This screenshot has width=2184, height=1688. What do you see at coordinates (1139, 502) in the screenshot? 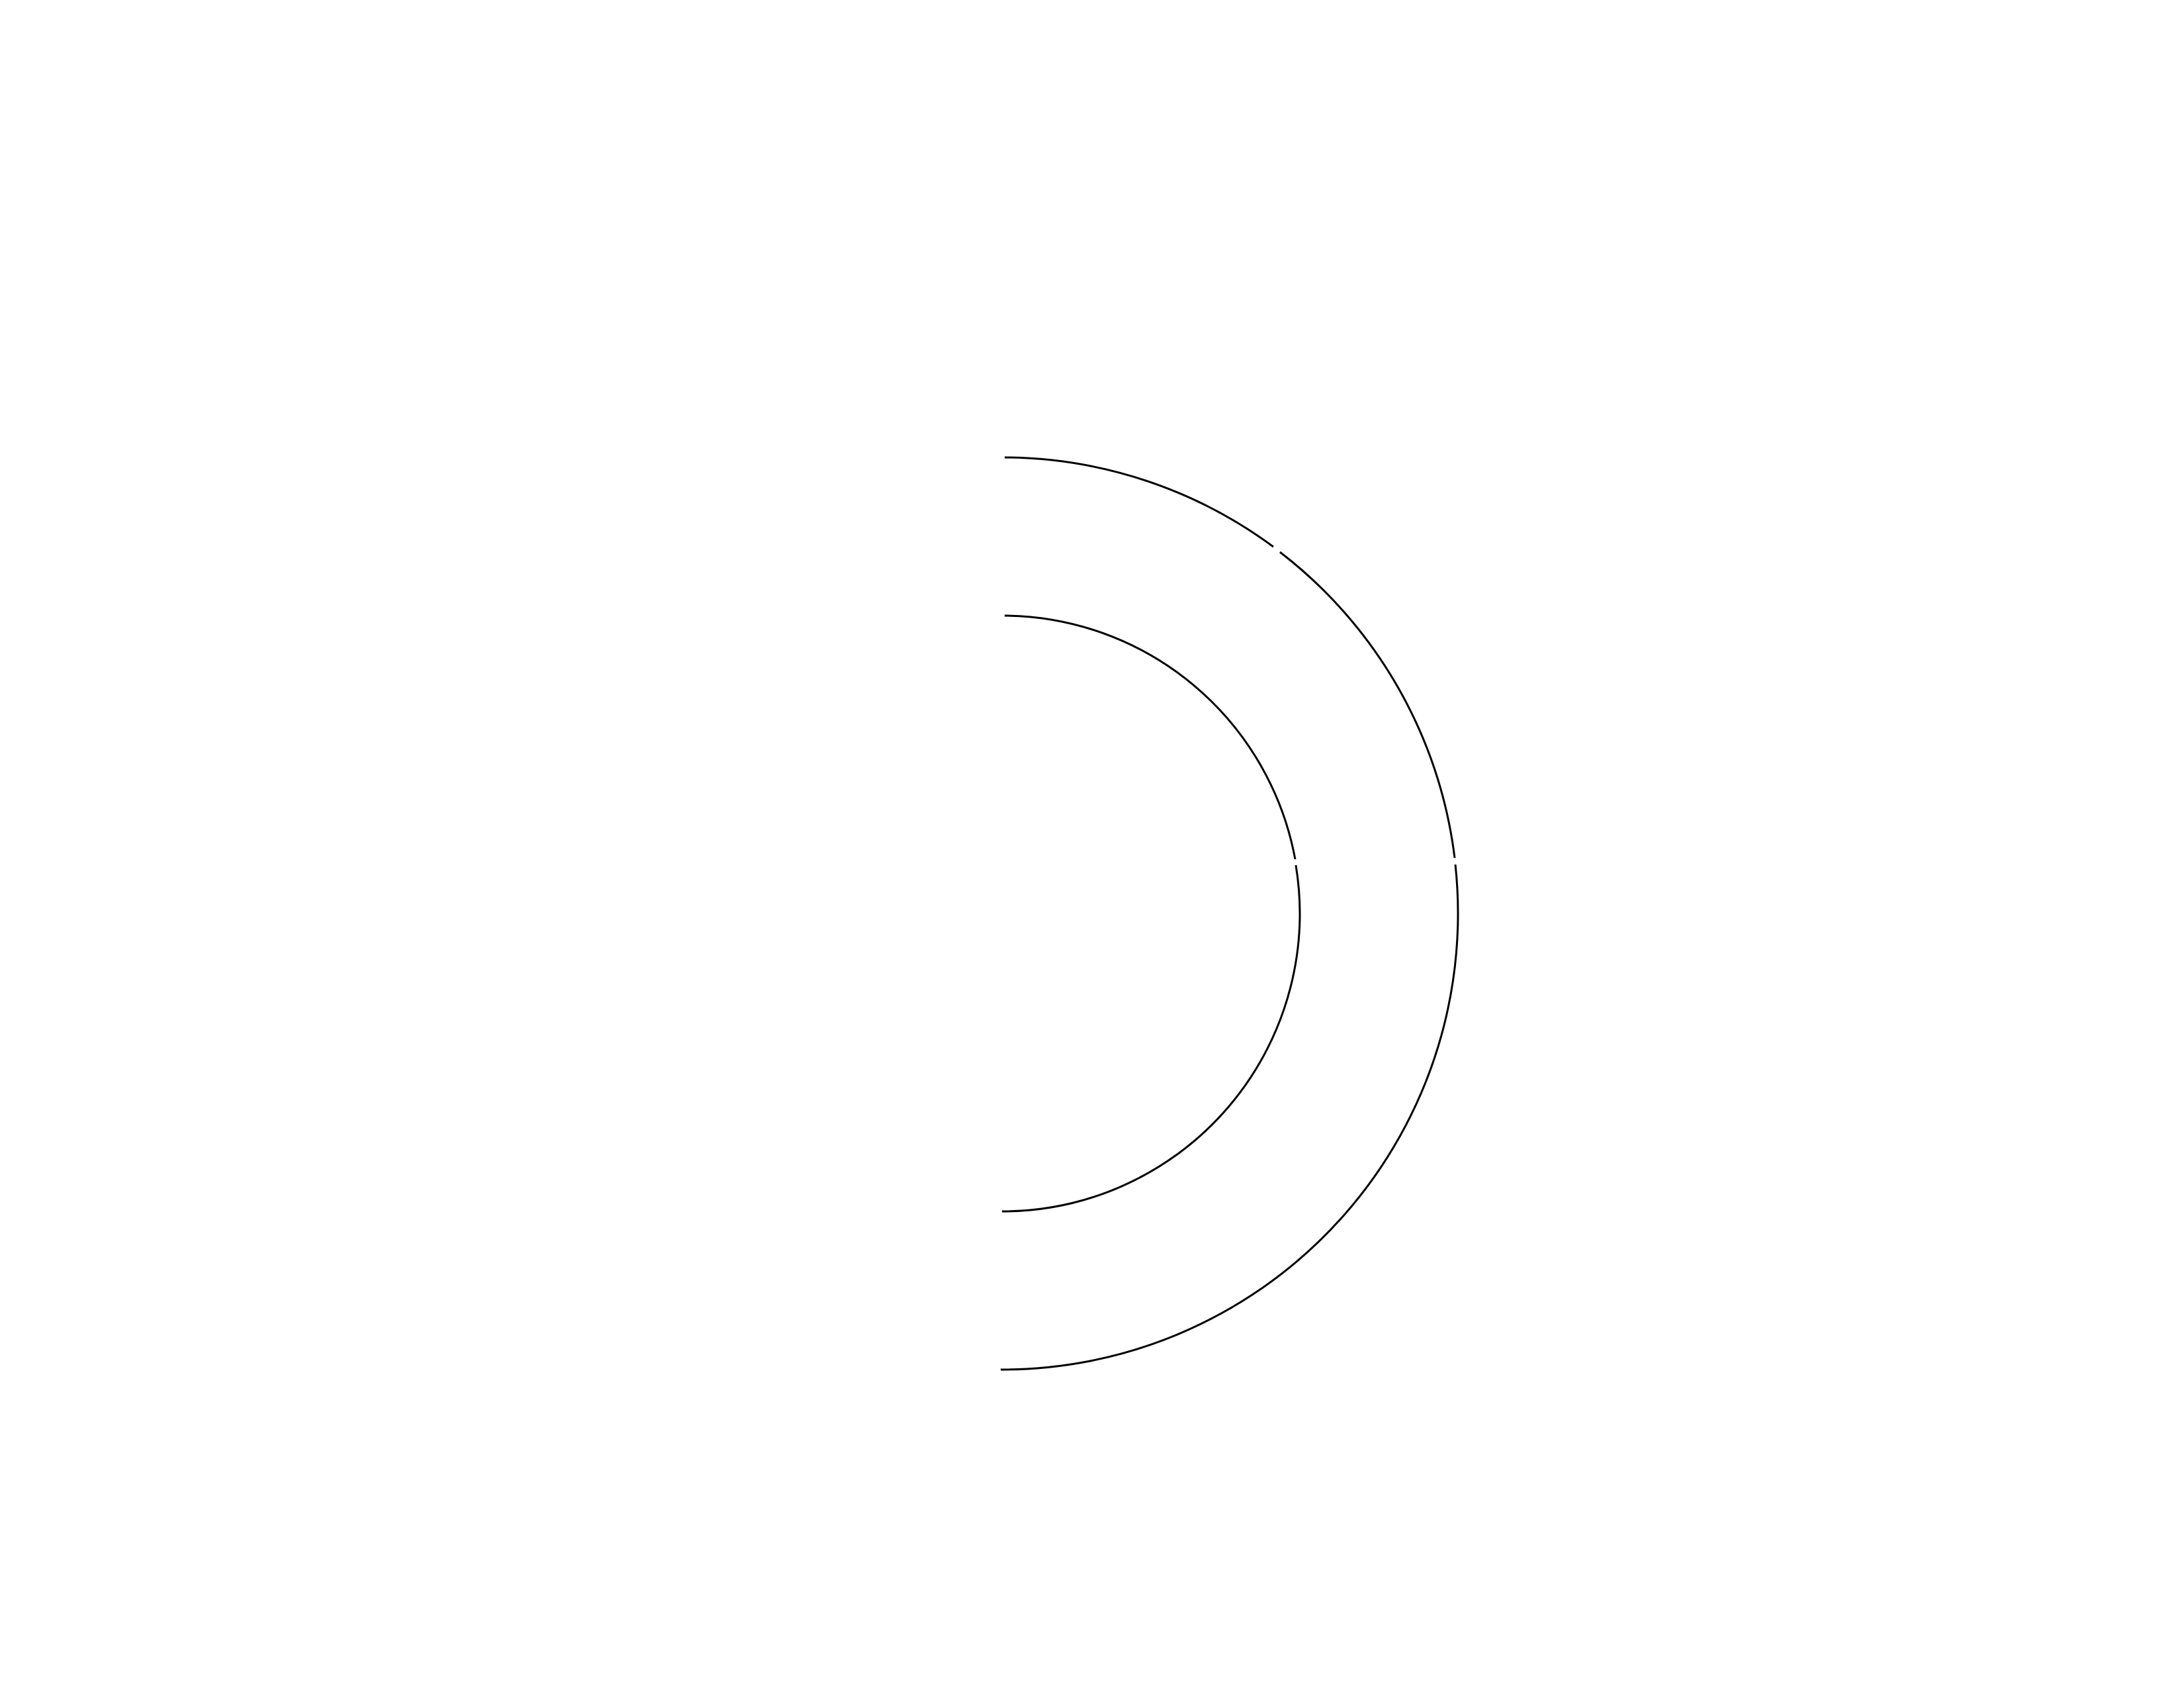
I see `outer-arc-segment-top` at bounding box center [1139, 502].